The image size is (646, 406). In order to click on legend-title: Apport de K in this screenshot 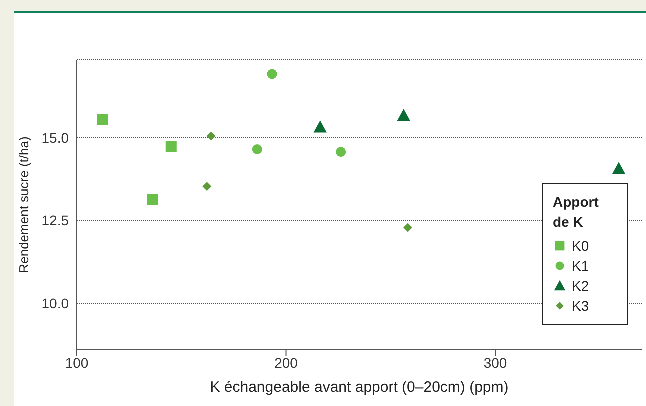, I will do `click(576, 212)`.